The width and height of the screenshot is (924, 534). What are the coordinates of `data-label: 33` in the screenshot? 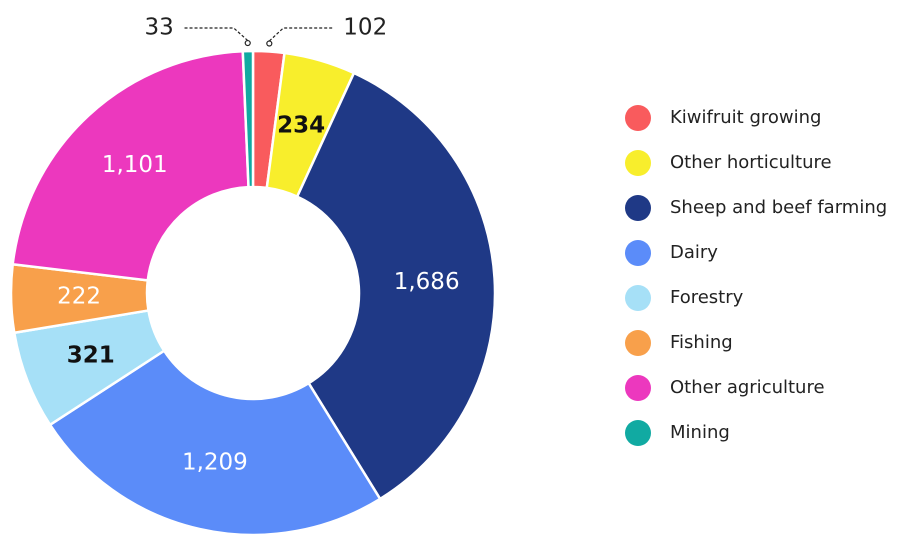 It's located at (158, 28).